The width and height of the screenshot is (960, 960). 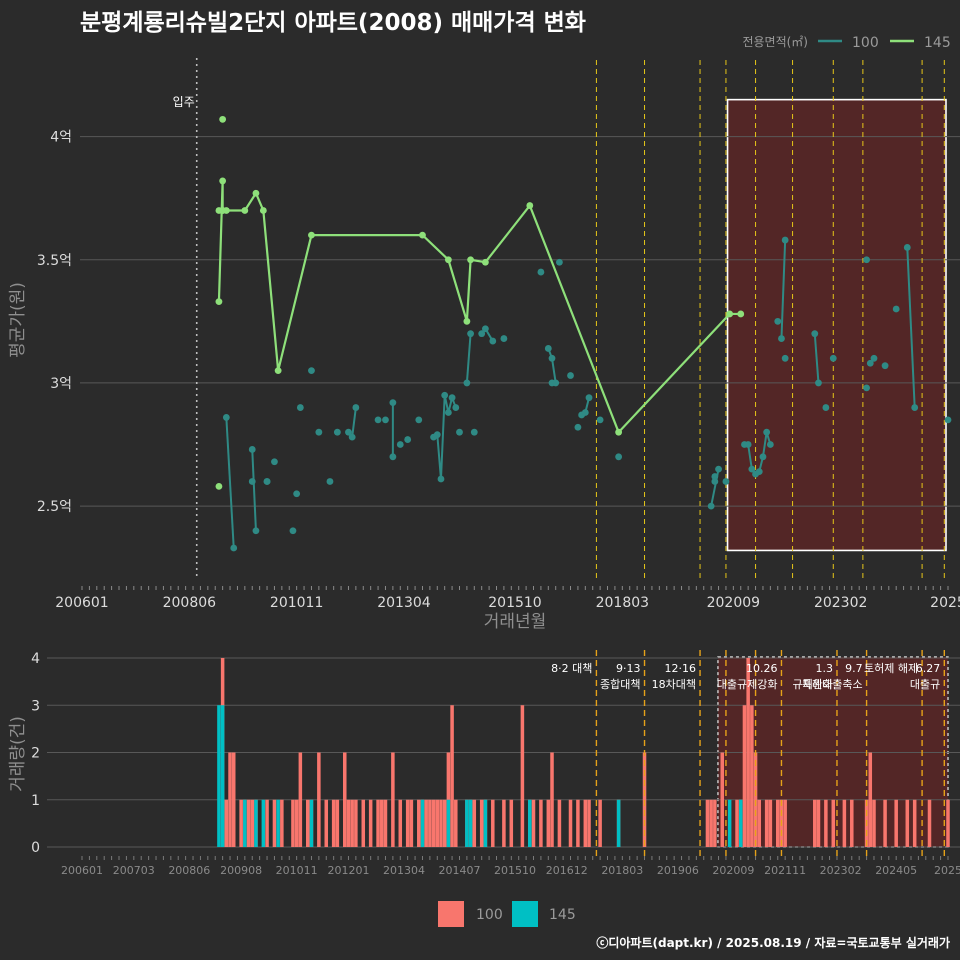 What do you see at coordinates (947, 870) in the screenshot?
I see `volume-x-tick-label: 2025` at bounding box center [947, 870].